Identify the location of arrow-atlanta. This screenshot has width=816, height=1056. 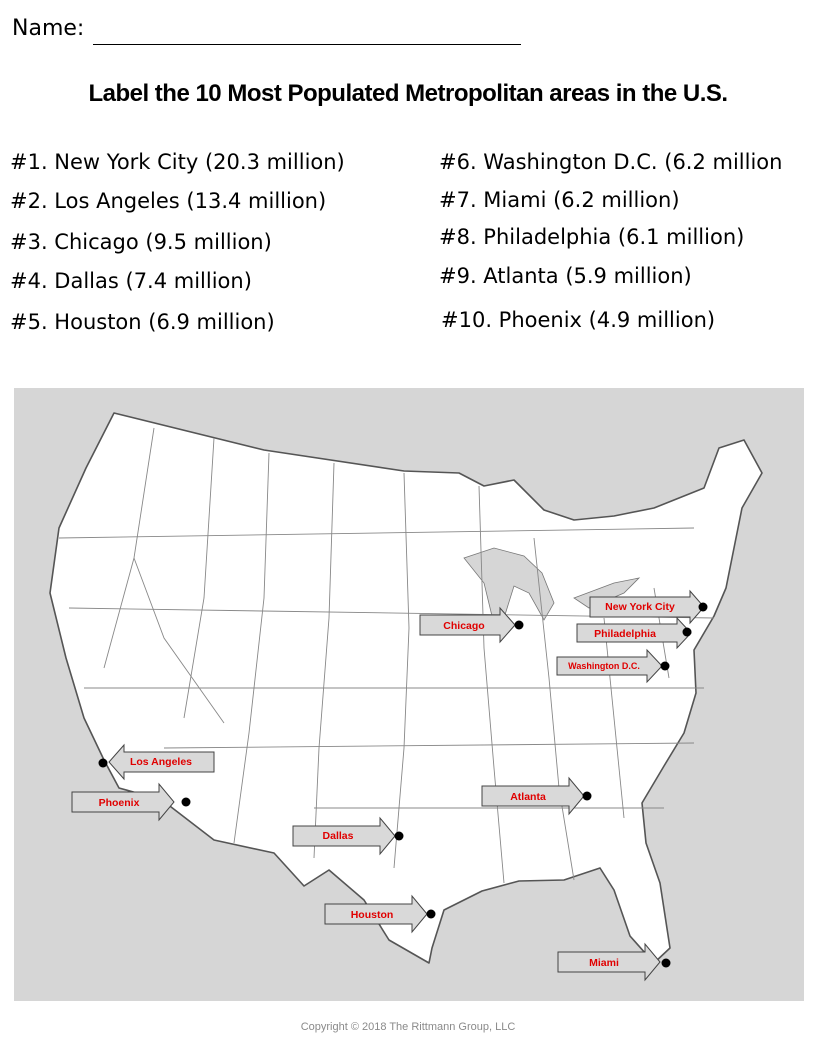
(533, 796).